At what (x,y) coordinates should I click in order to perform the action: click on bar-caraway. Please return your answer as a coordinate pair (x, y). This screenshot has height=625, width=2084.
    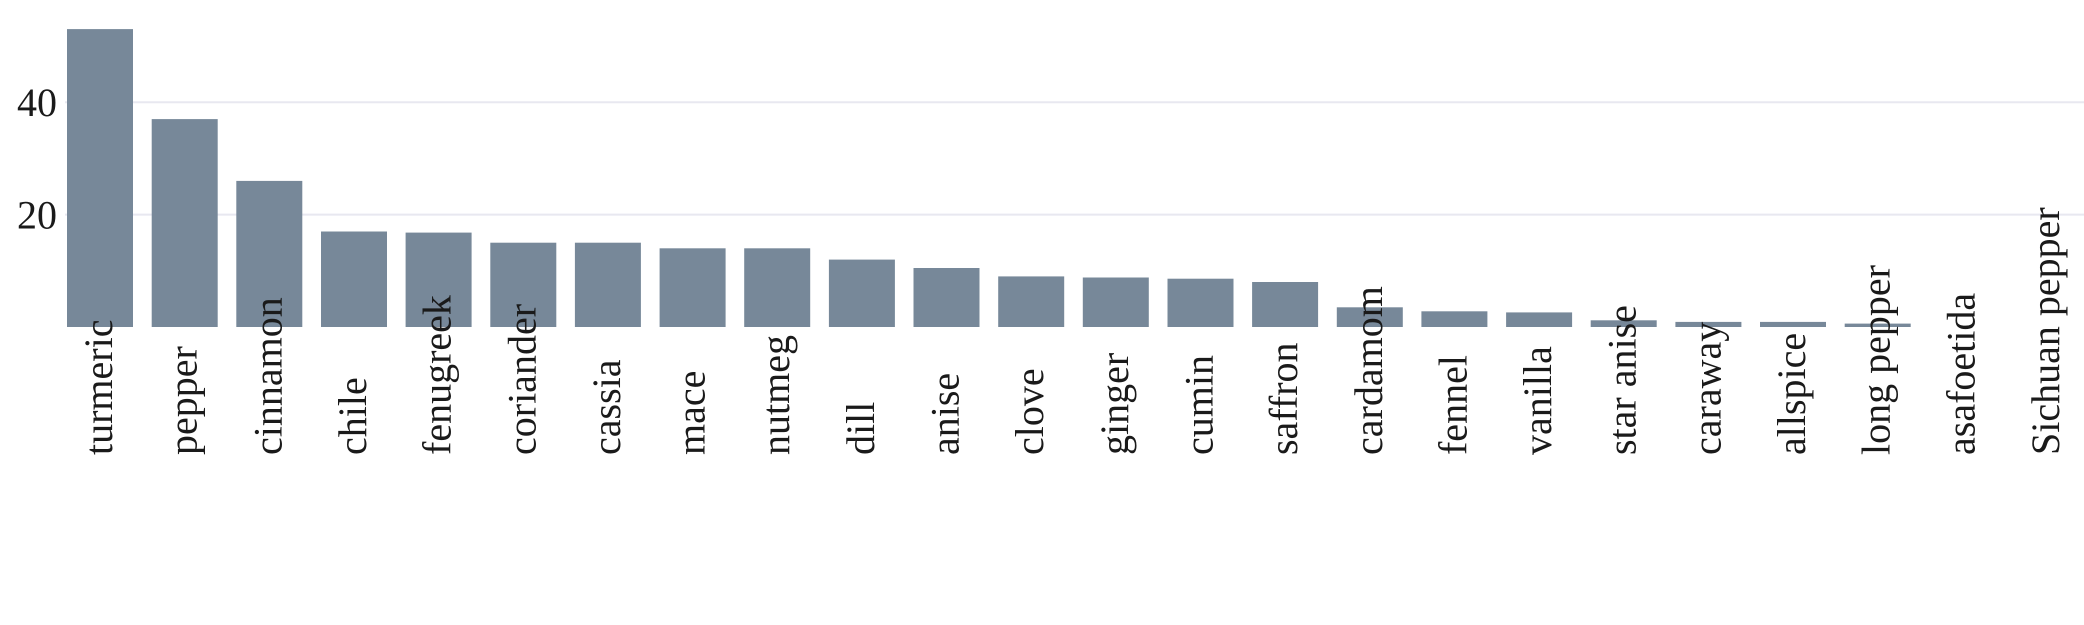
    Looking at the image, I should click on (1708, 324).